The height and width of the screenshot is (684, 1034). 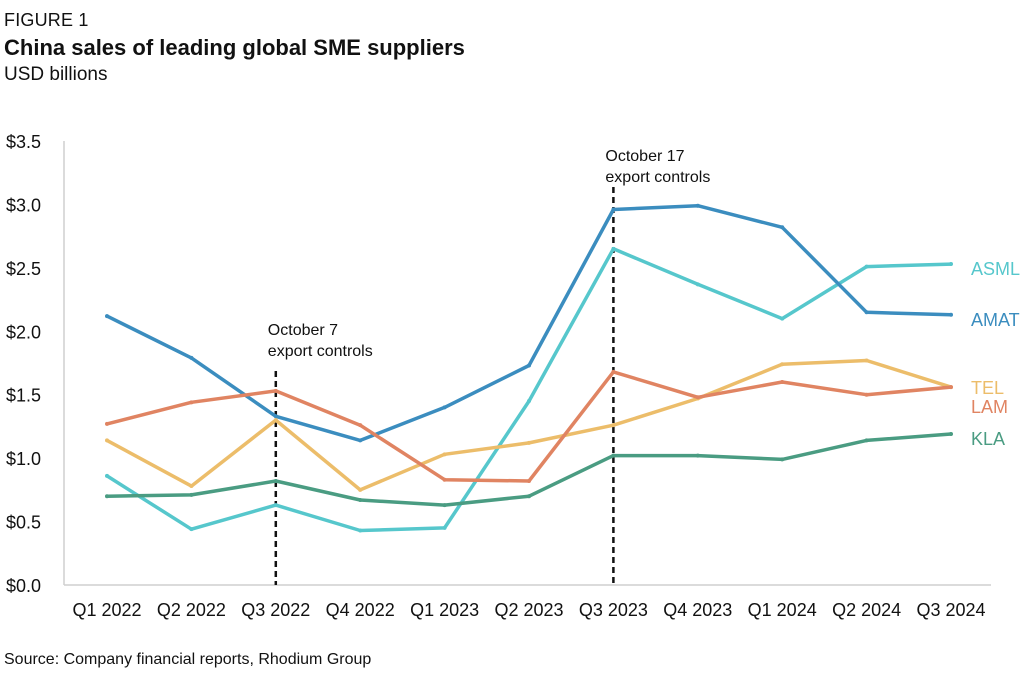 I want to click on chart-subtitle: USD billions, so click(x=56, y=74).